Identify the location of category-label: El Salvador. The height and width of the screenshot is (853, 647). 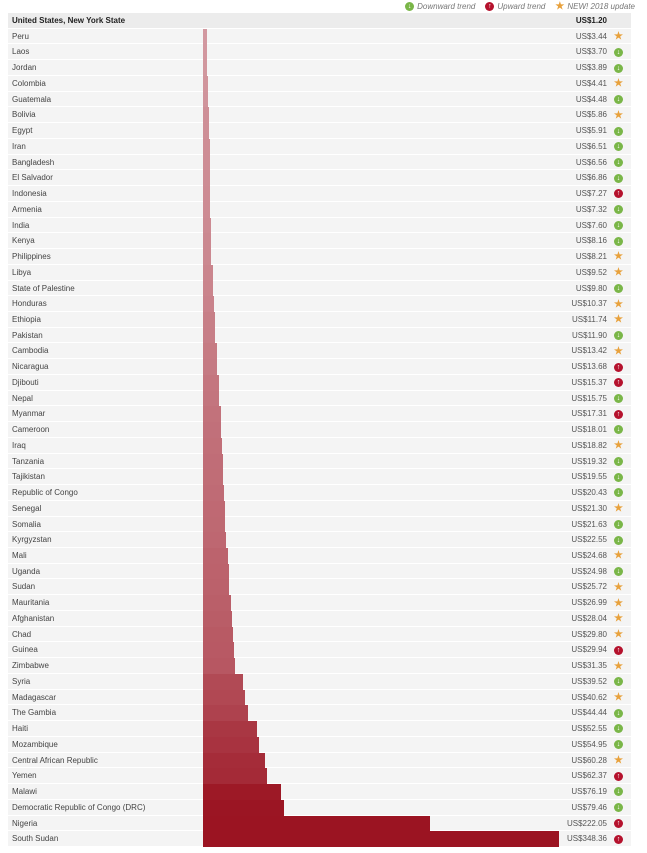
(32, 178).